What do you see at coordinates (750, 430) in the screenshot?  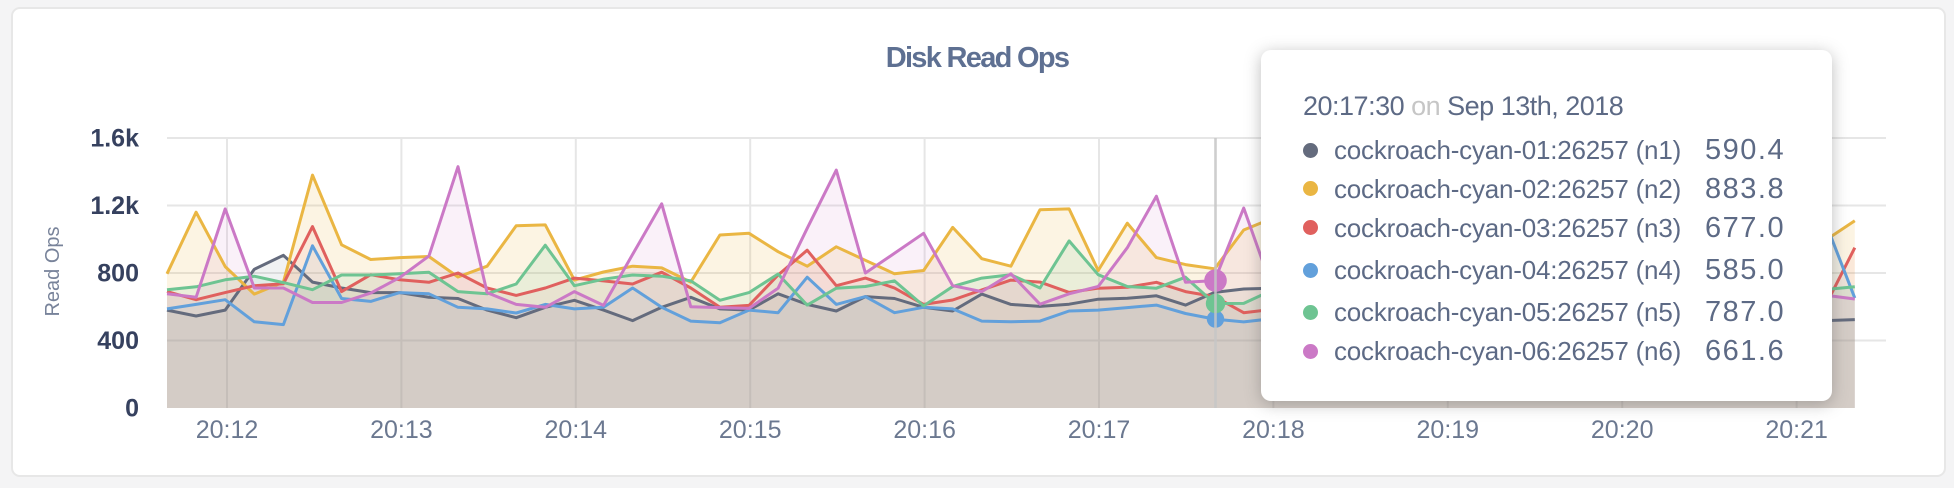 I see `svg-text: 20:15` at bounding box center [750, 430].